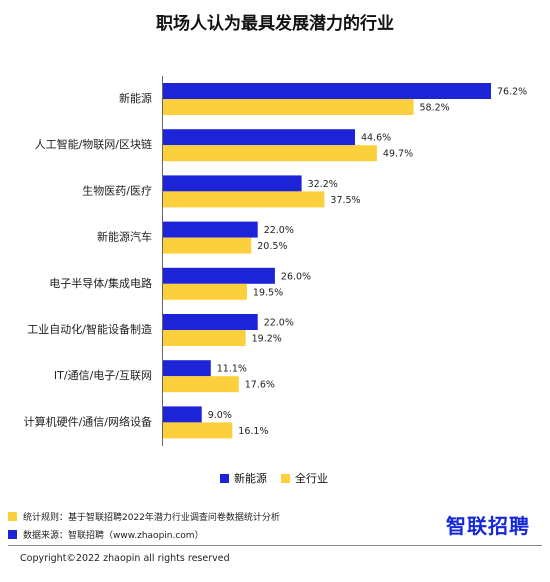  What do you see at coordinates (285, 478) in the screenshot?
I see `legend-swatch-all-industry` at bounding box center [285, 478].